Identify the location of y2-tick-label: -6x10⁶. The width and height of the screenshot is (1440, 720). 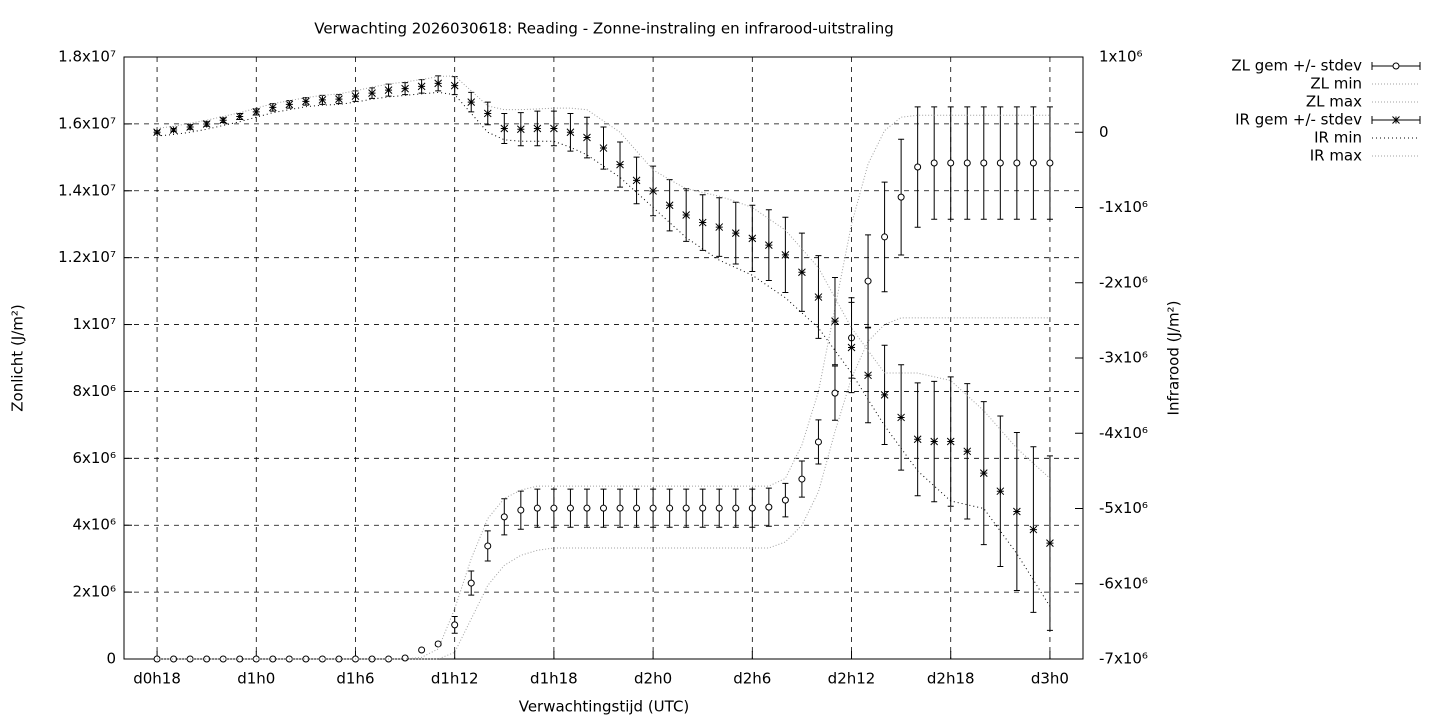
(1123, 583).